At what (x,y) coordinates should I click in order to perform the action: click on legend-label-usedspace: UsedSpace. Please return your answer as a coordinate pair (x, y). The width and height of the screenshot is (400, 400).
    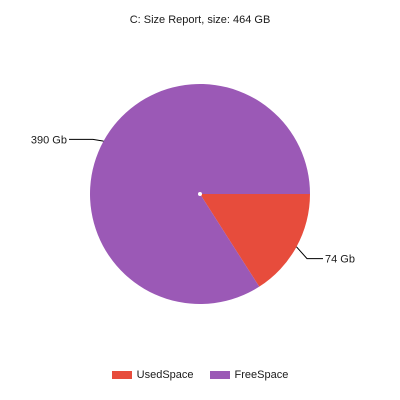
    Looking at the image, I should click on (165, 375).